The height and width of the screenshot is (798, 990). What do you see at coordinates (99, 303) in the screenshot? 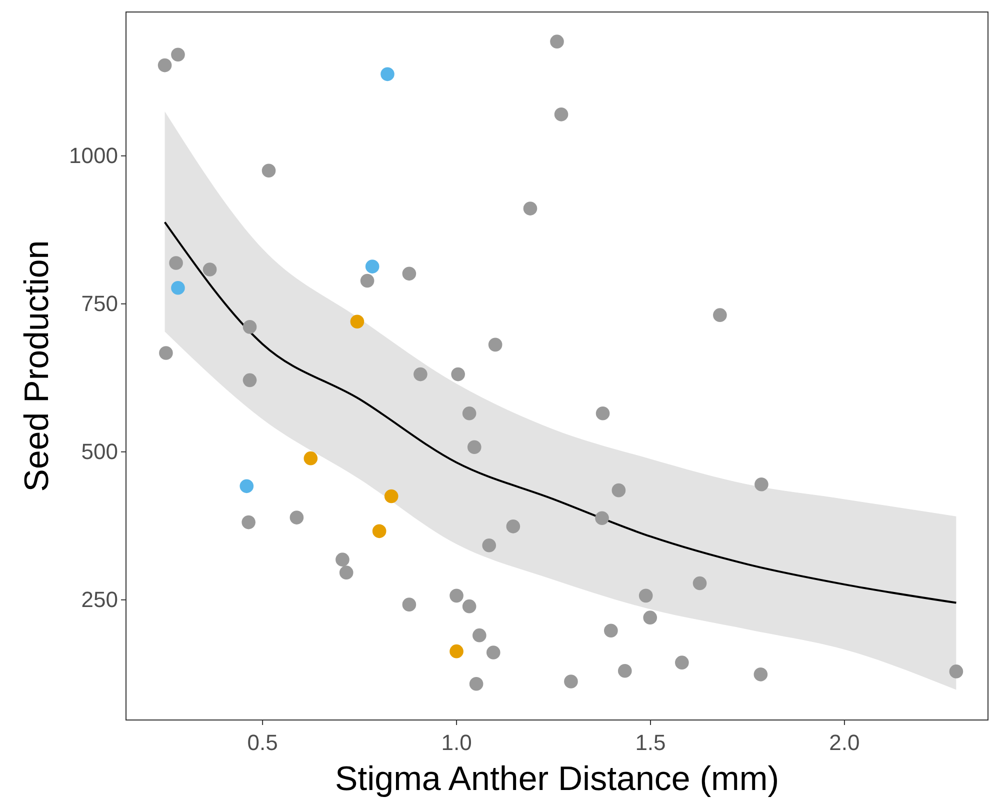
I see `y-tick-label: 750` at bounding box center [99, 303].